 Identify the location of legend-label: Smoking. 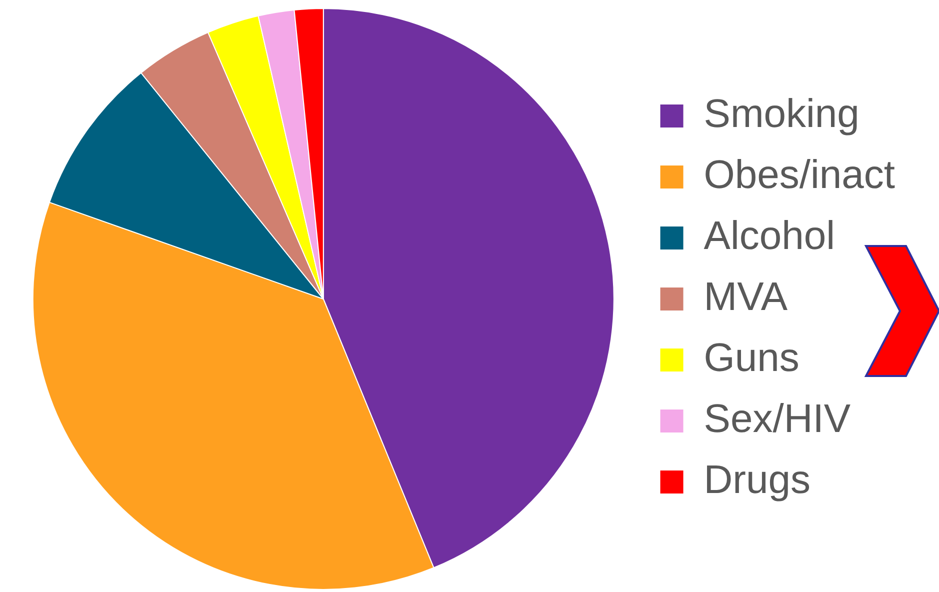
(782, 114).